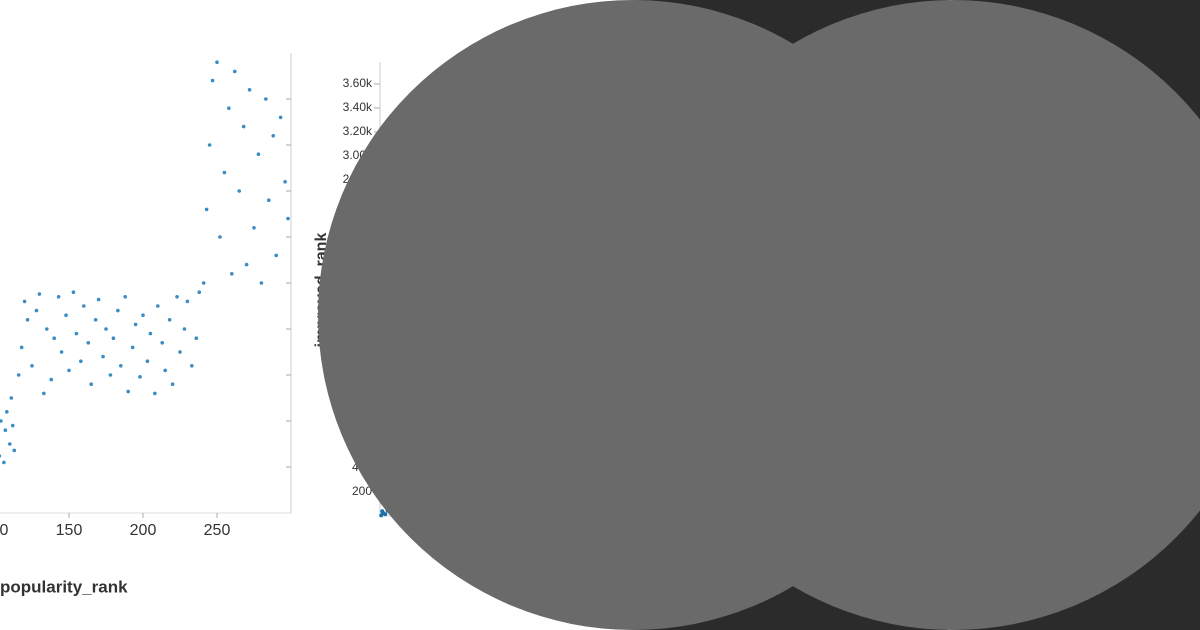 This screenshot has height=630, width=1200. I want to click on x-tick-label: 200, so click(143, 530).